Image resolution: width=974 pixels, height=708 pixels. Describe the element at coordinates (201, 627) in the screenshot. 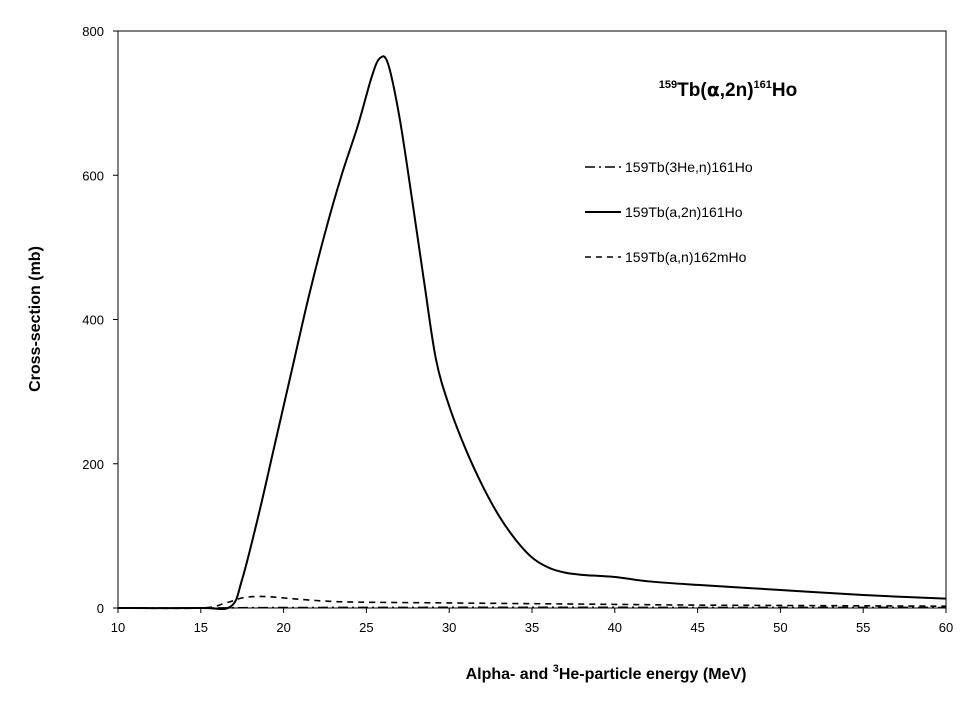

I see `x-tick-label: 15` at that location.